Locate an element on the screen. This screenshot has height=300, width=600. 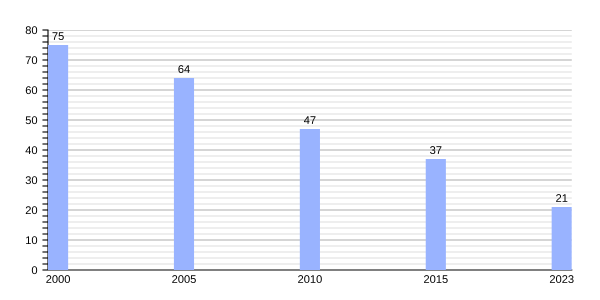
y-tick-label: 50 is located at coordinates (32, 120).